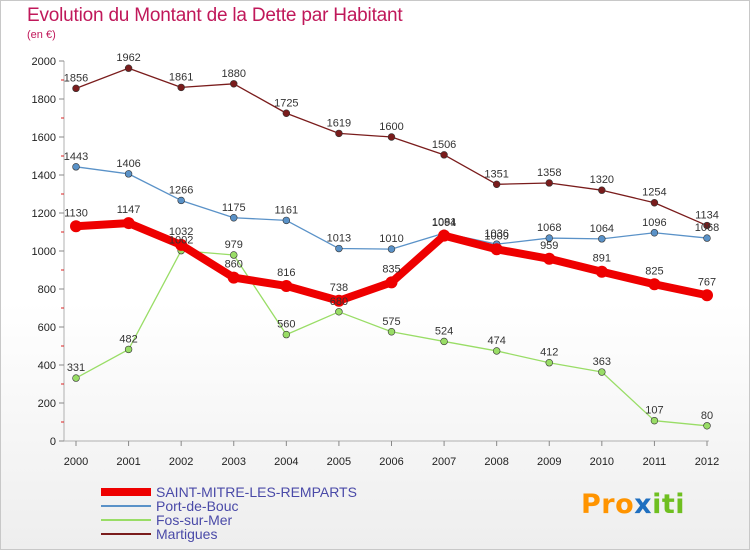 This screenshot has height=550, width=750. Describe the element at coordinates (76, 213) in the screenshot. I see `data-label-saint-mitre-les-remparts: 1130` at that location.